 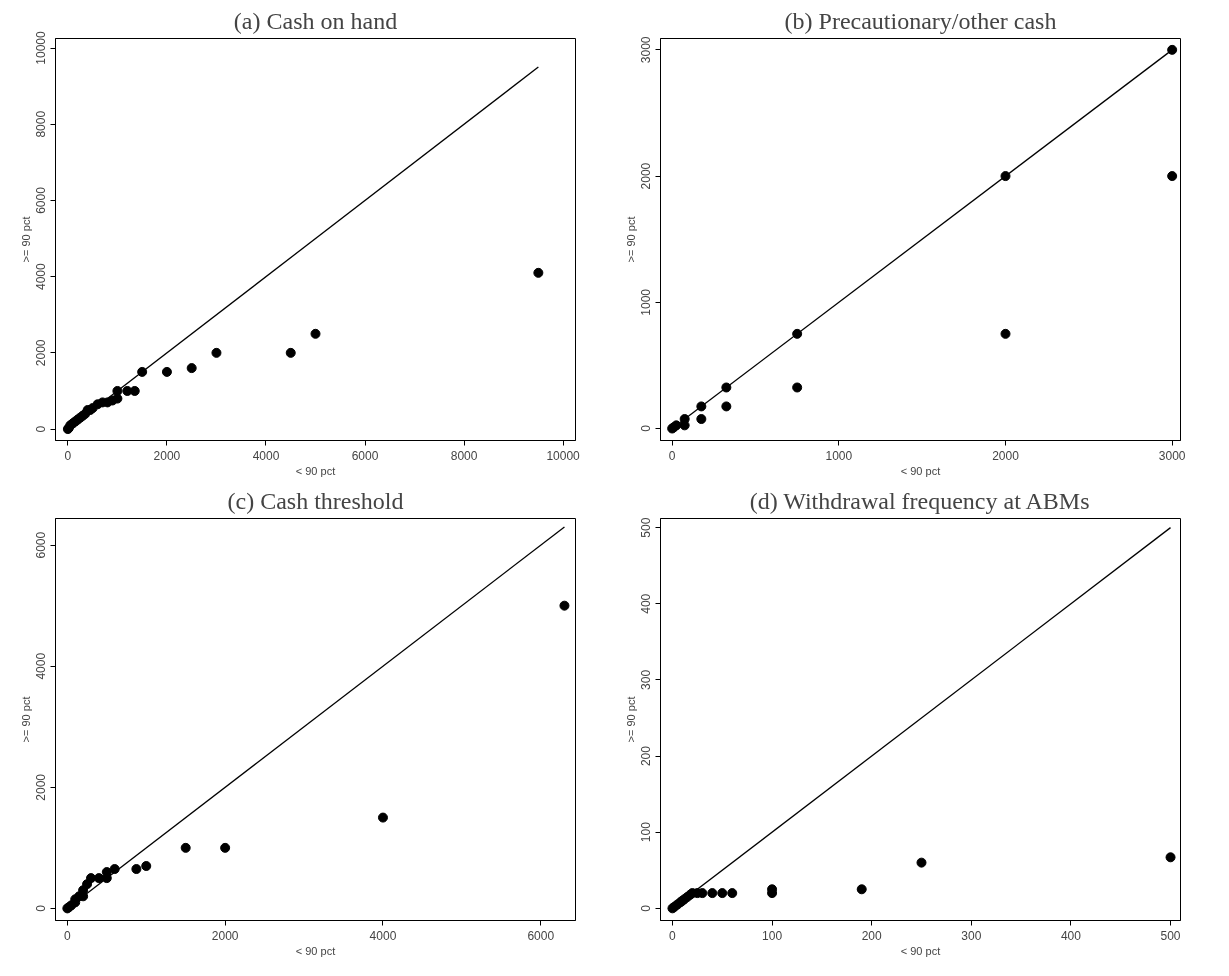 I want to click on y-tick-label: 200, so click(x=646, y=756).